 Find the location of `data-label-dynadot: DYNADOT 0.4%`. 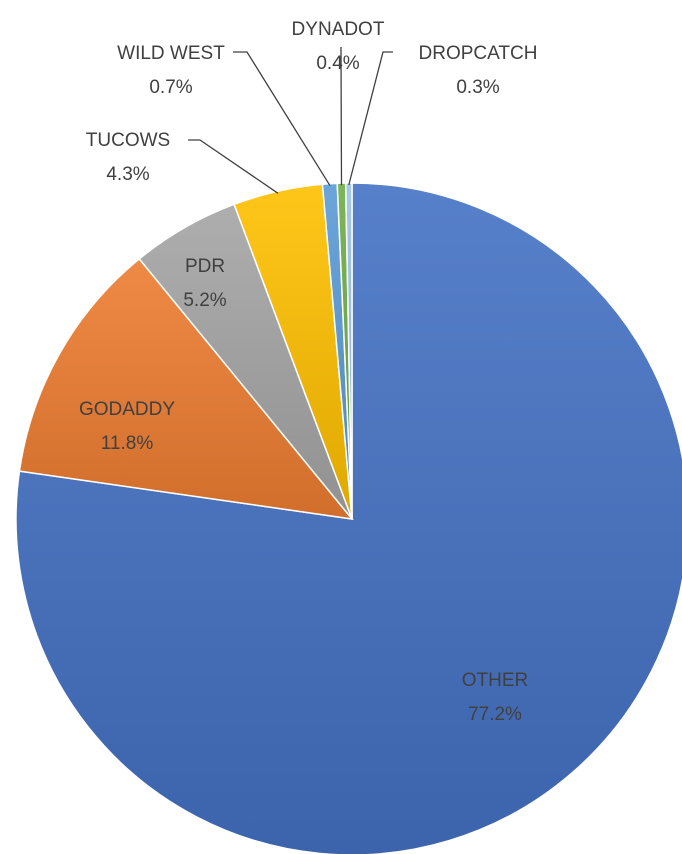

data-label-dynadot: DYNADOT 0.4% is located at coordinates (338, 46).